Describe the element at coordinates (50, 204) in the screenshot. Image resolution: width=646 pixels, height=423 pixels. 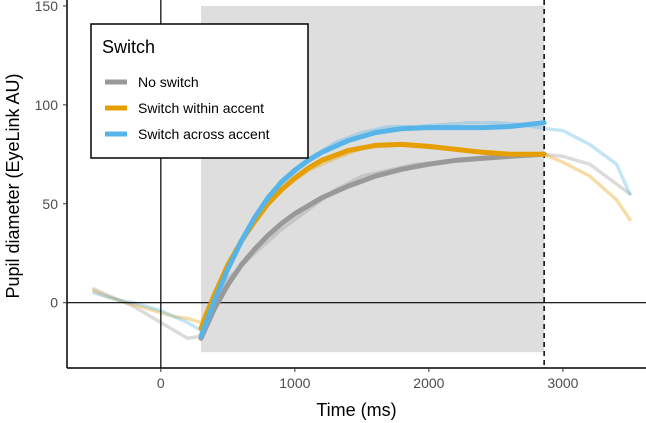
I see `y-tick-label: 50` at that location.